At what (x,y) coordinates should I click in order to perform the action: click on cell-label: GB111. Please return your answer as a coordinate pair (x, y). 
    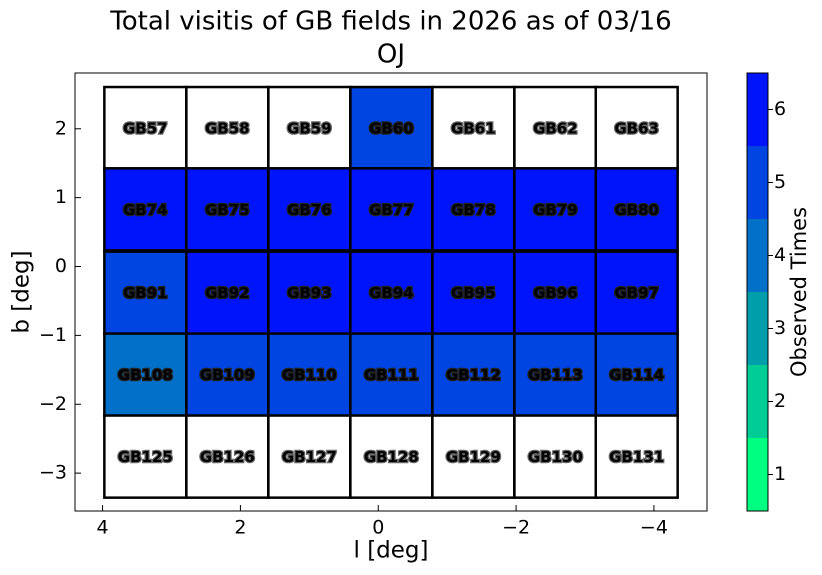
    Looking at the image, I should click on (391, 375).